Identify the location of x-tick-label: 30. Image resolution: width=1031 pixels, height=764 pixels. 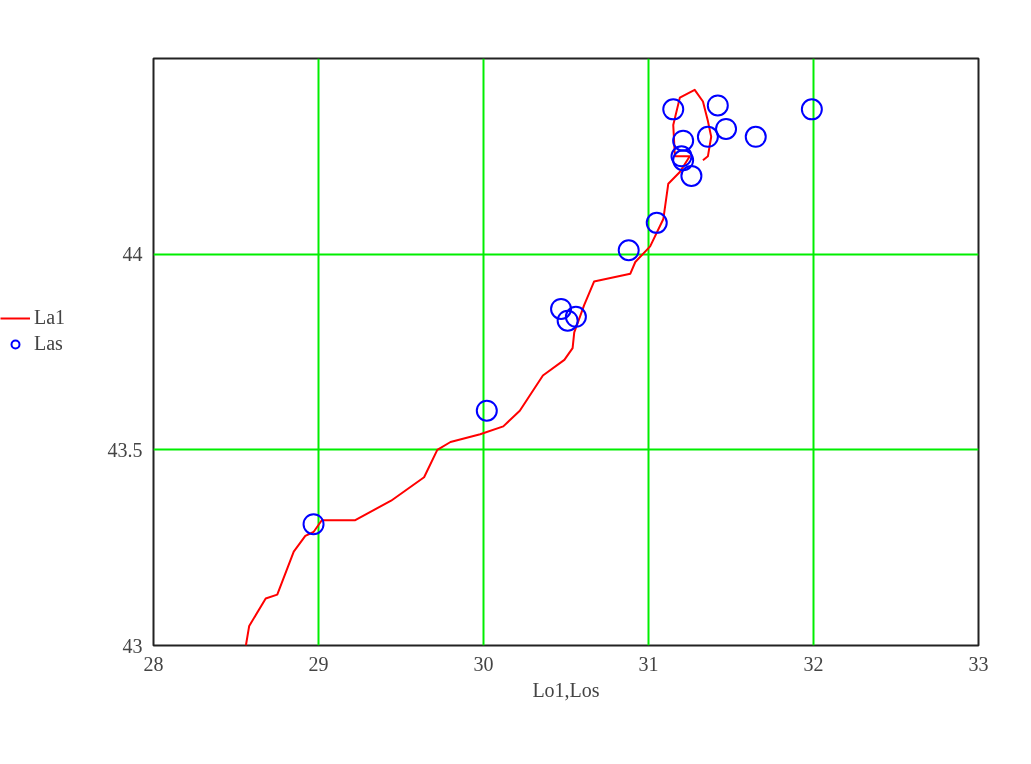
(483, 663).